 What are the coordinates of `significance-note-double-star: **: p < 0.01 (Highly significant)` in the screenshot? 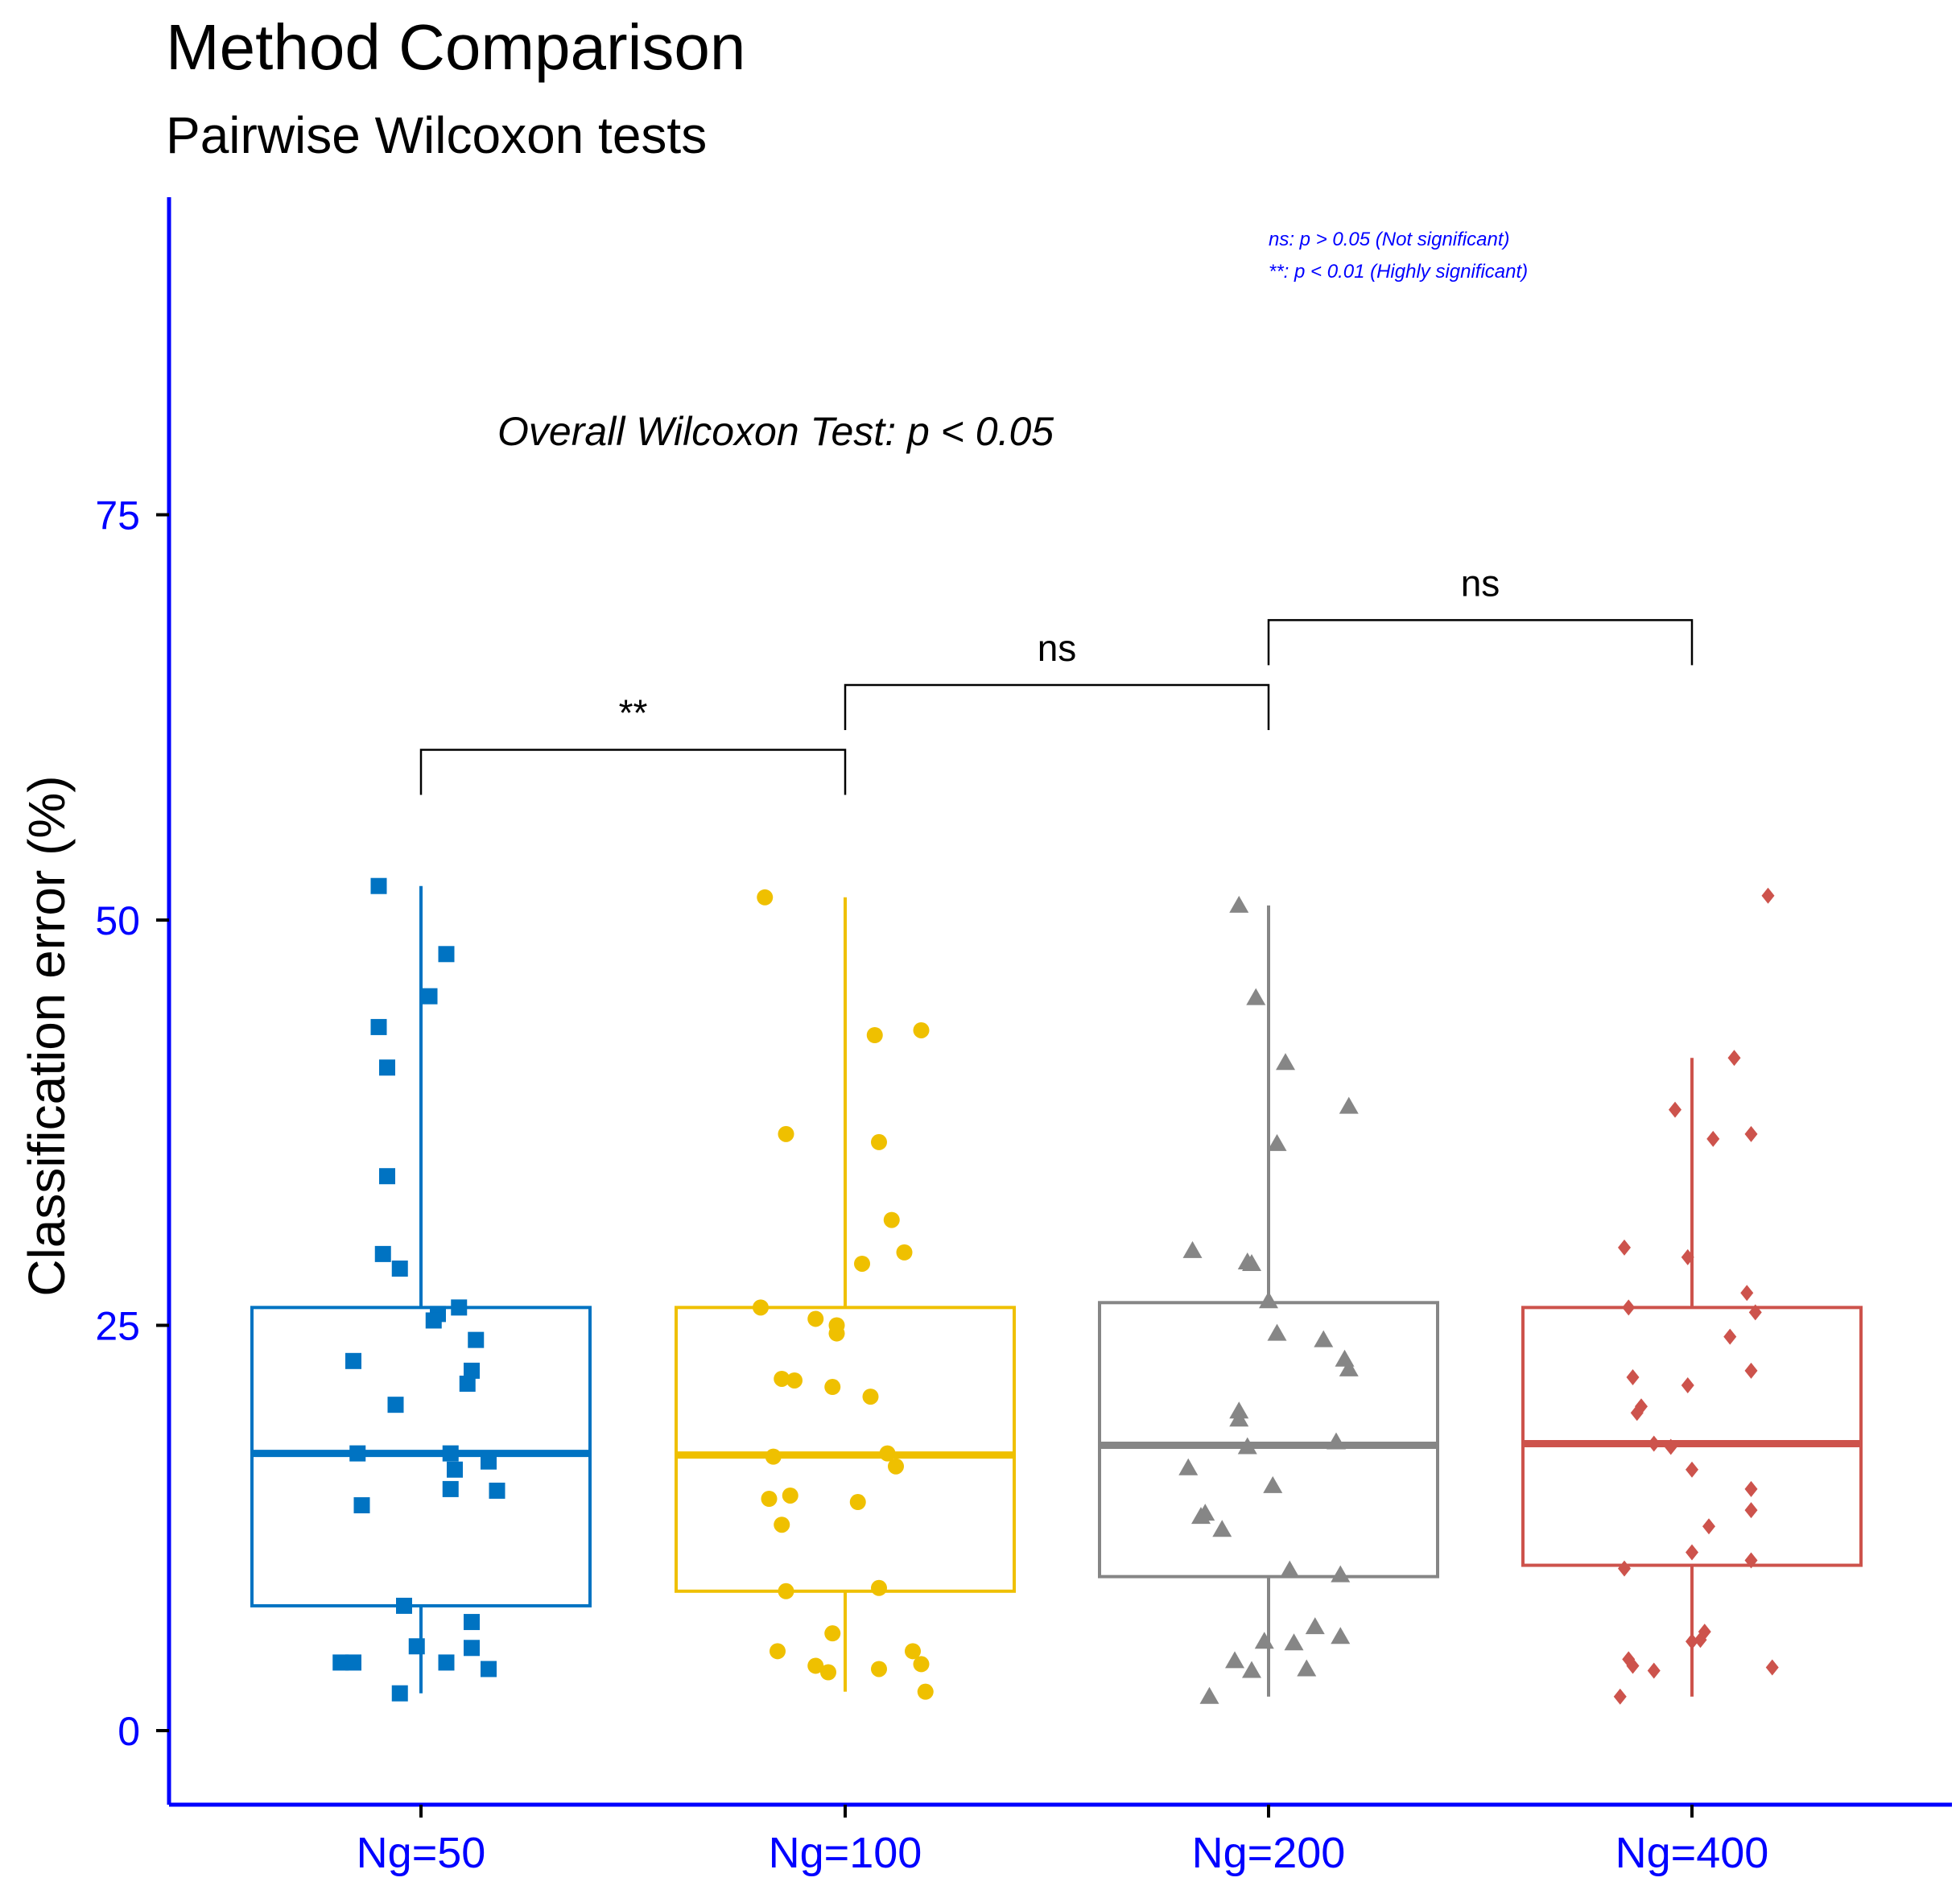 It's located at (1399, 272).